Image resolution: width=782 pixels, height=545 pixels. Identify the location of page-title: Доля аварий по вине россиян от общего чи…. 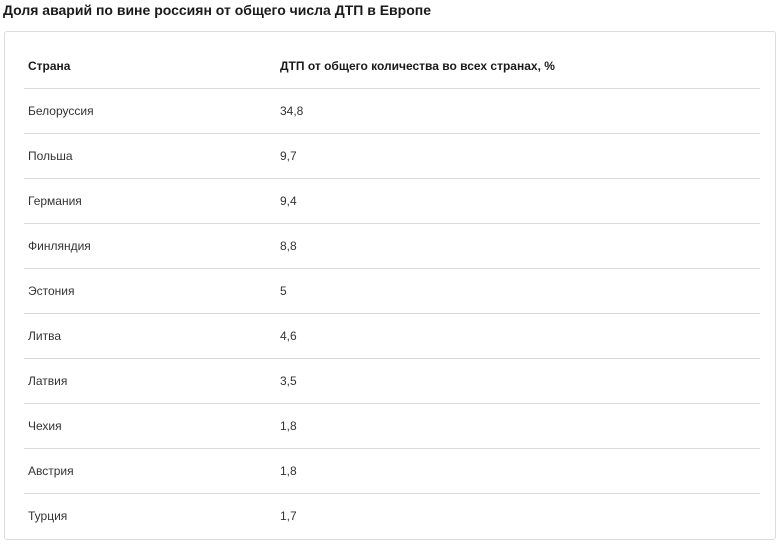
(217, 10).